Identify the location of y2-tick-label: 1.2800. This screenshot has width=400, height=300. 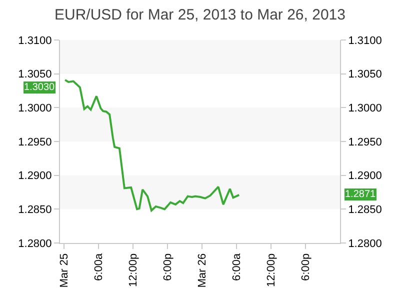
(365, 244).